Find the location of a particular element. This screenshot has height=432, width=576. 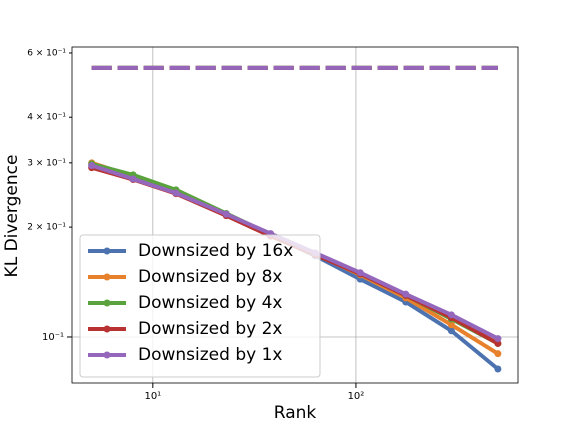

y-tick-label: 2 × 10⁻¹ is located at coordinates (46, 228).